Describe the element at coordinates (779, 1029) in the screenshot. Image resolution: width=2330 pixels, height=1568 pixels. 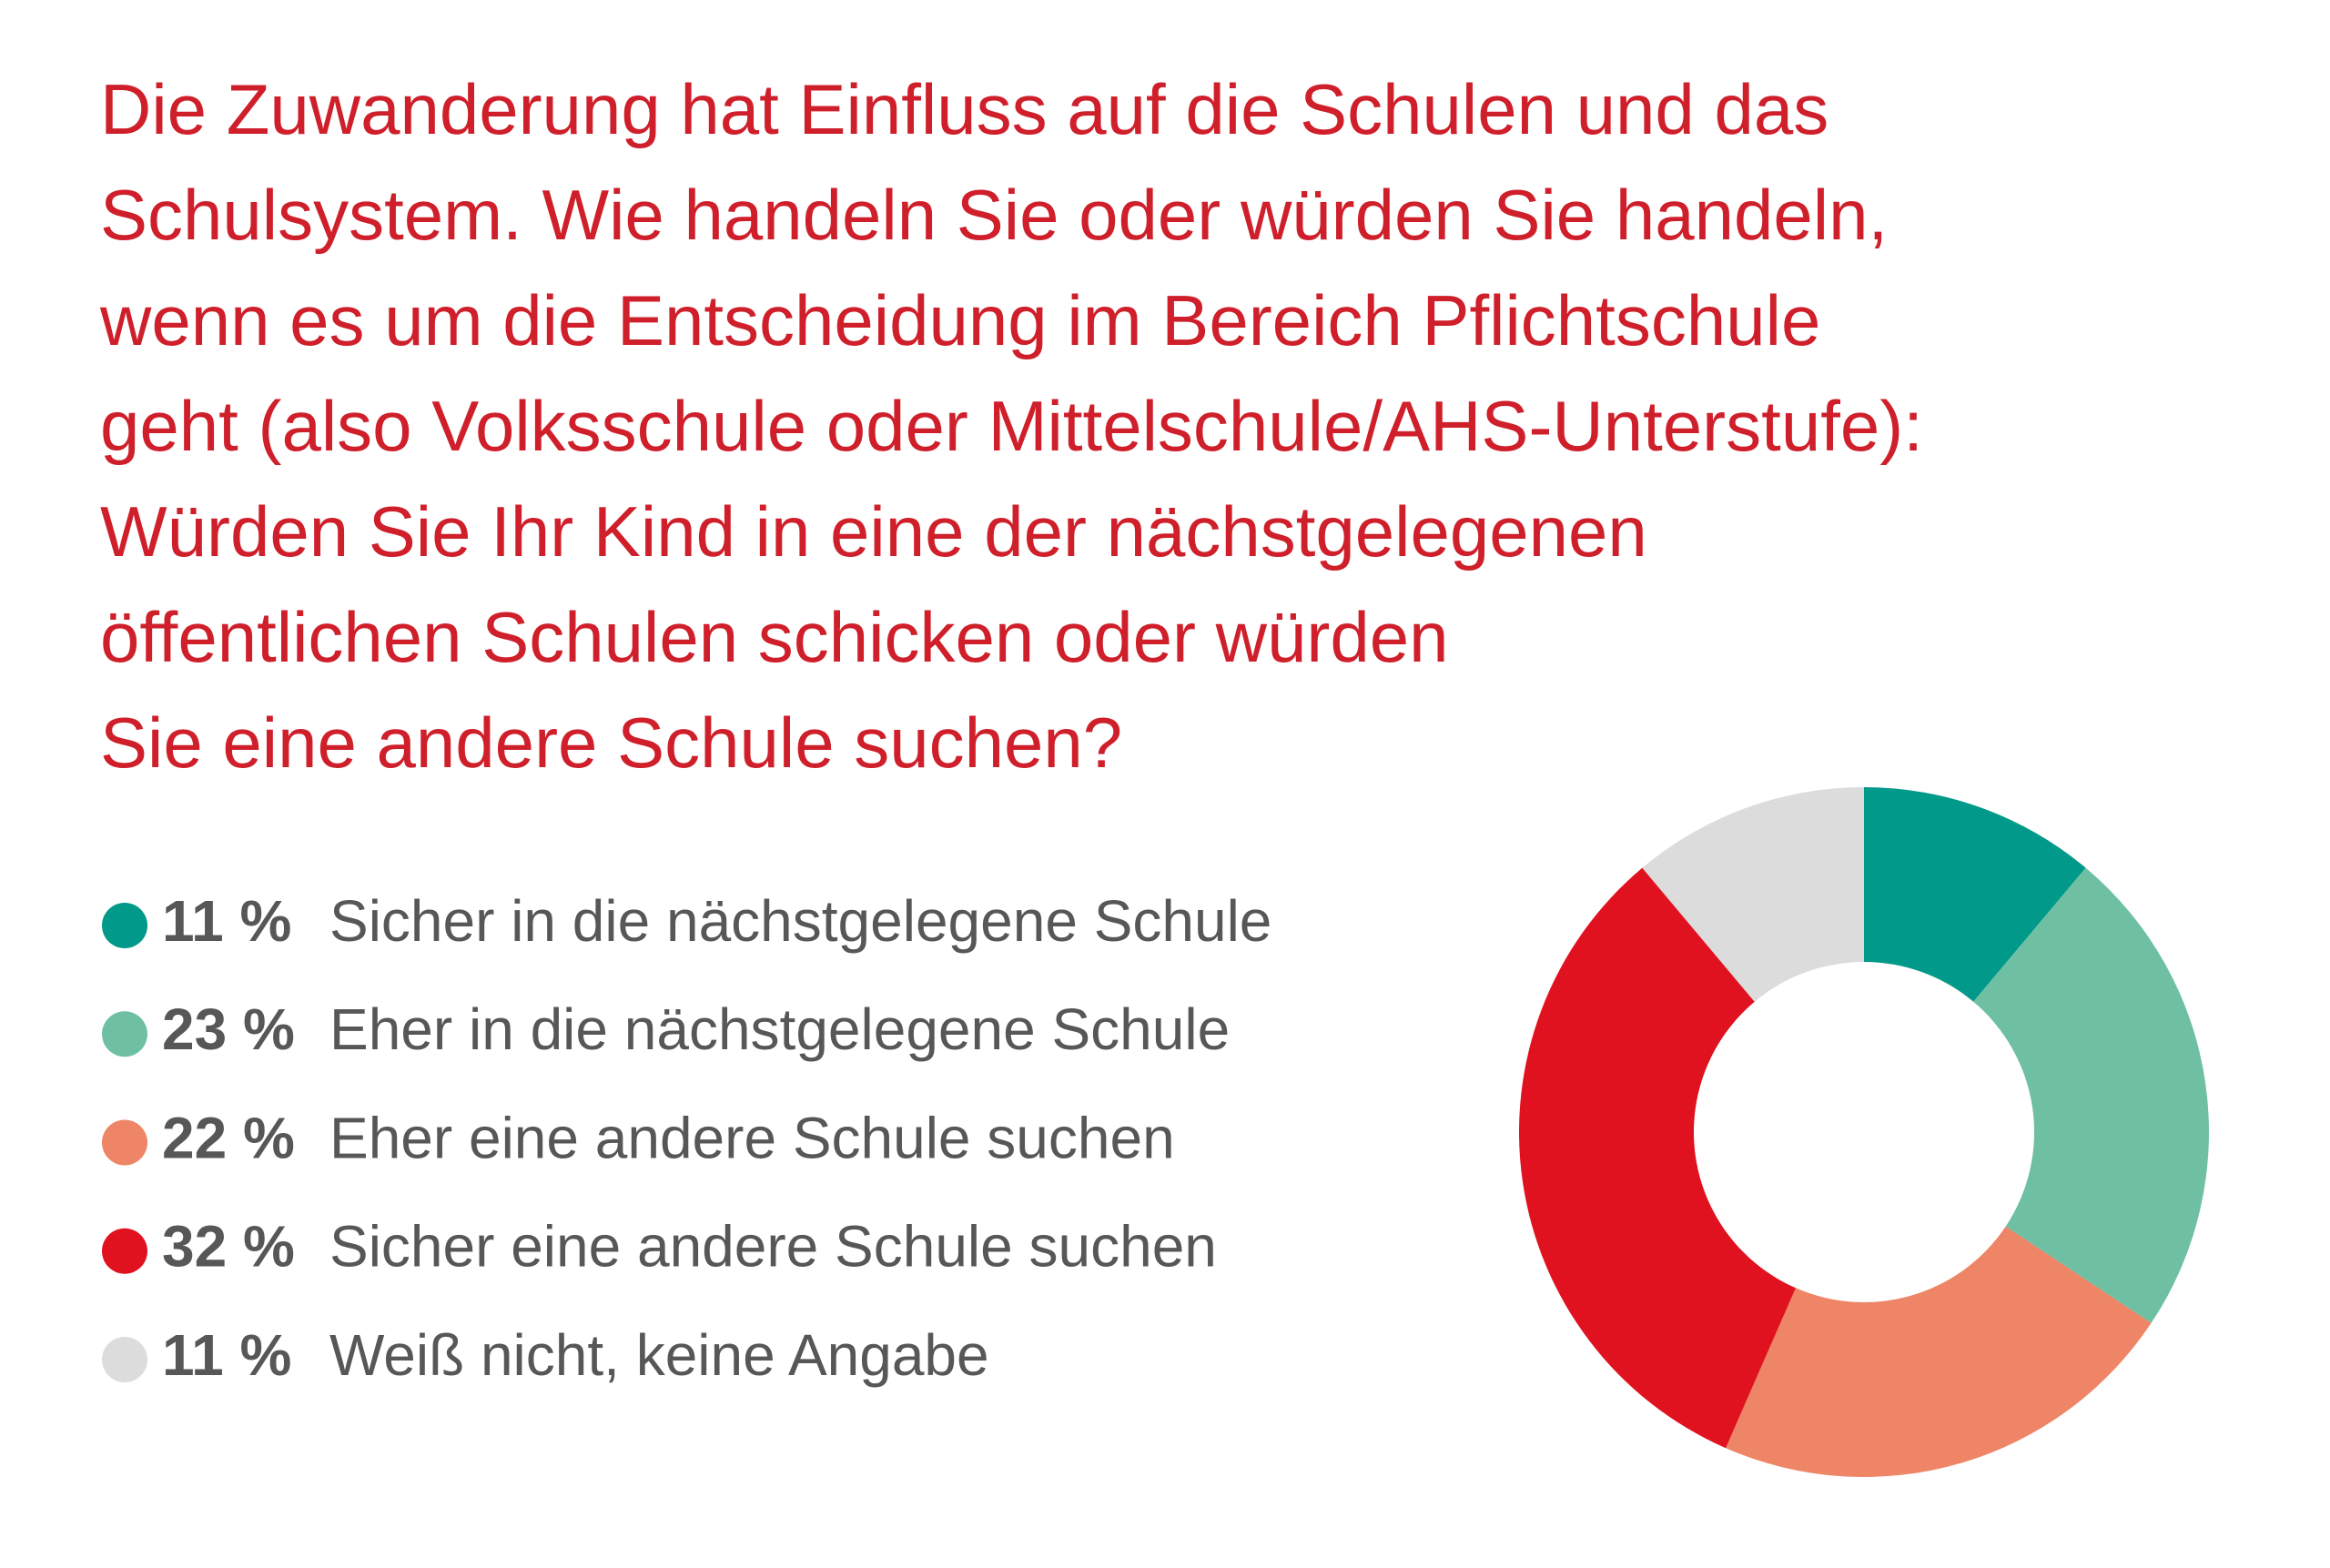
I see `legend-label: Eher in die nächstgelegene Schule` at that location.